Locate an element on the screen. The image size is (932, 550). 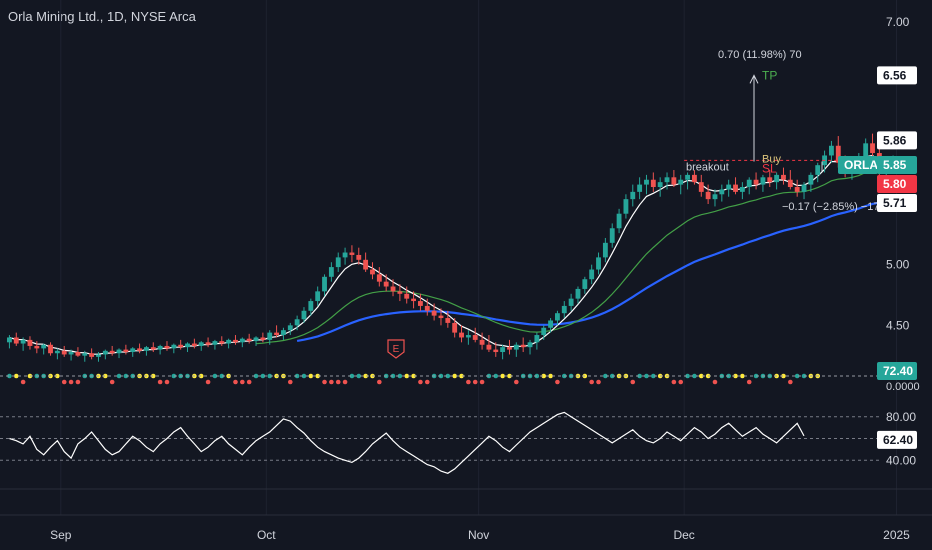
dots-value-label-bg is located at coordinates (897, 371).